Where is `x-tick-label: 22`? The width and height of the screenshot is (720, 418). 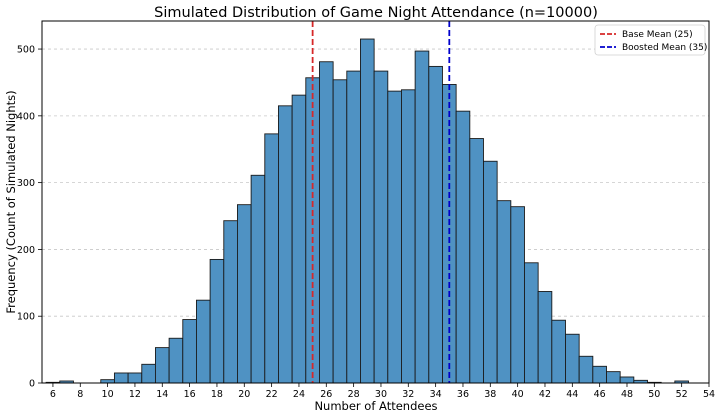 x-tick-label: 22 is located at coordinates (272, 394).